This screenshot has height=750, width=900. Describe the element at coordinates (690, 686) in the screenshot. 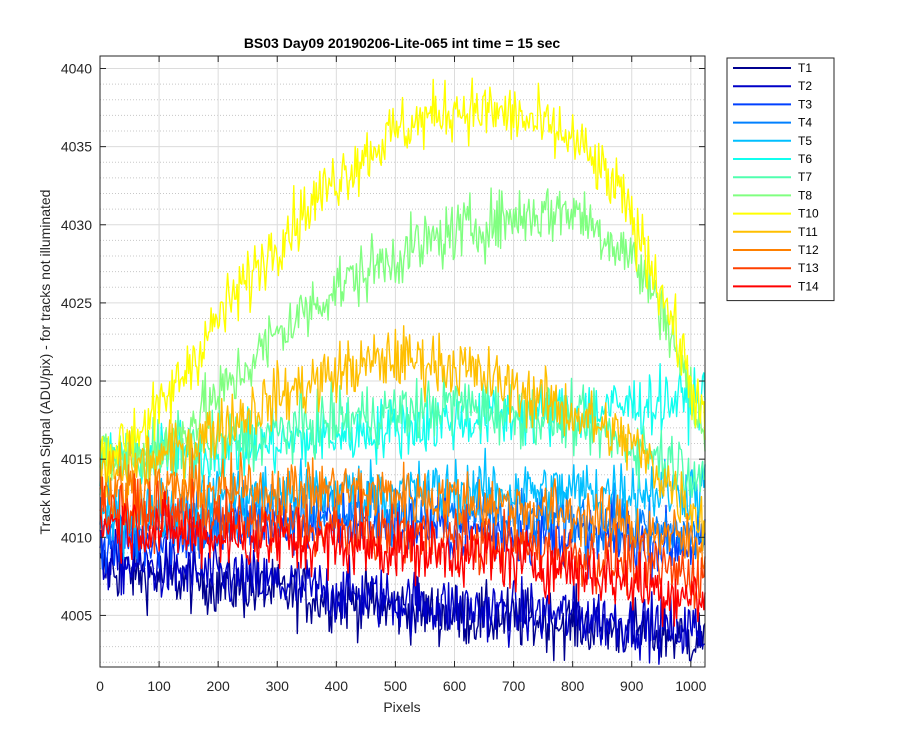

I see `x-tick-label: 1000` at that location.